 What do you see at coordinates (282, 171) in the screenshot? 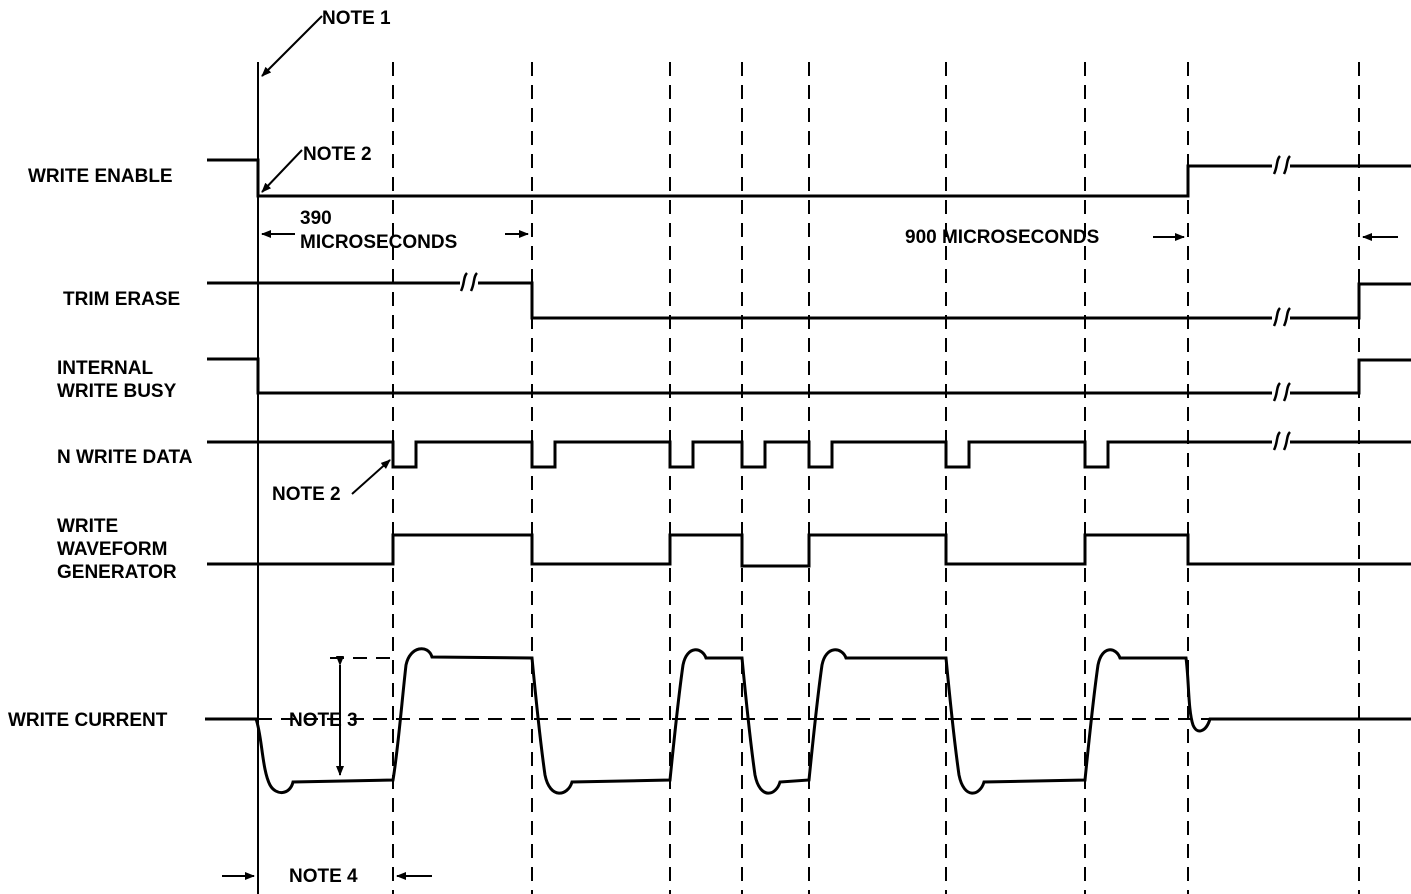
I see `note2-top-arrow` at bounding box center [282, 171].